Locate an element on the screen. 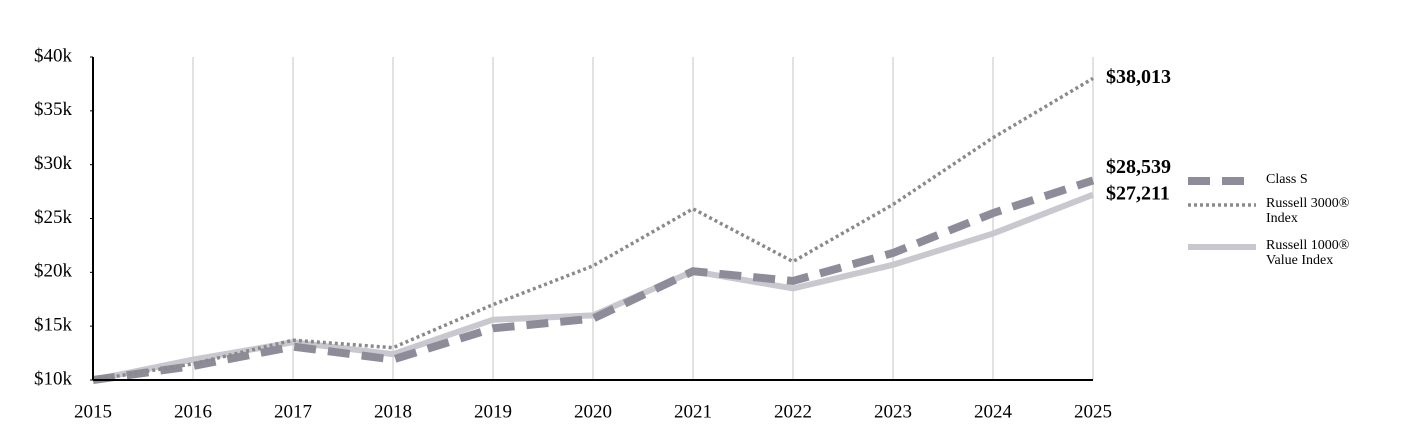 The image size is (1404, 444). end-value-label: $27,211 is located at coordinates (1138, 193).